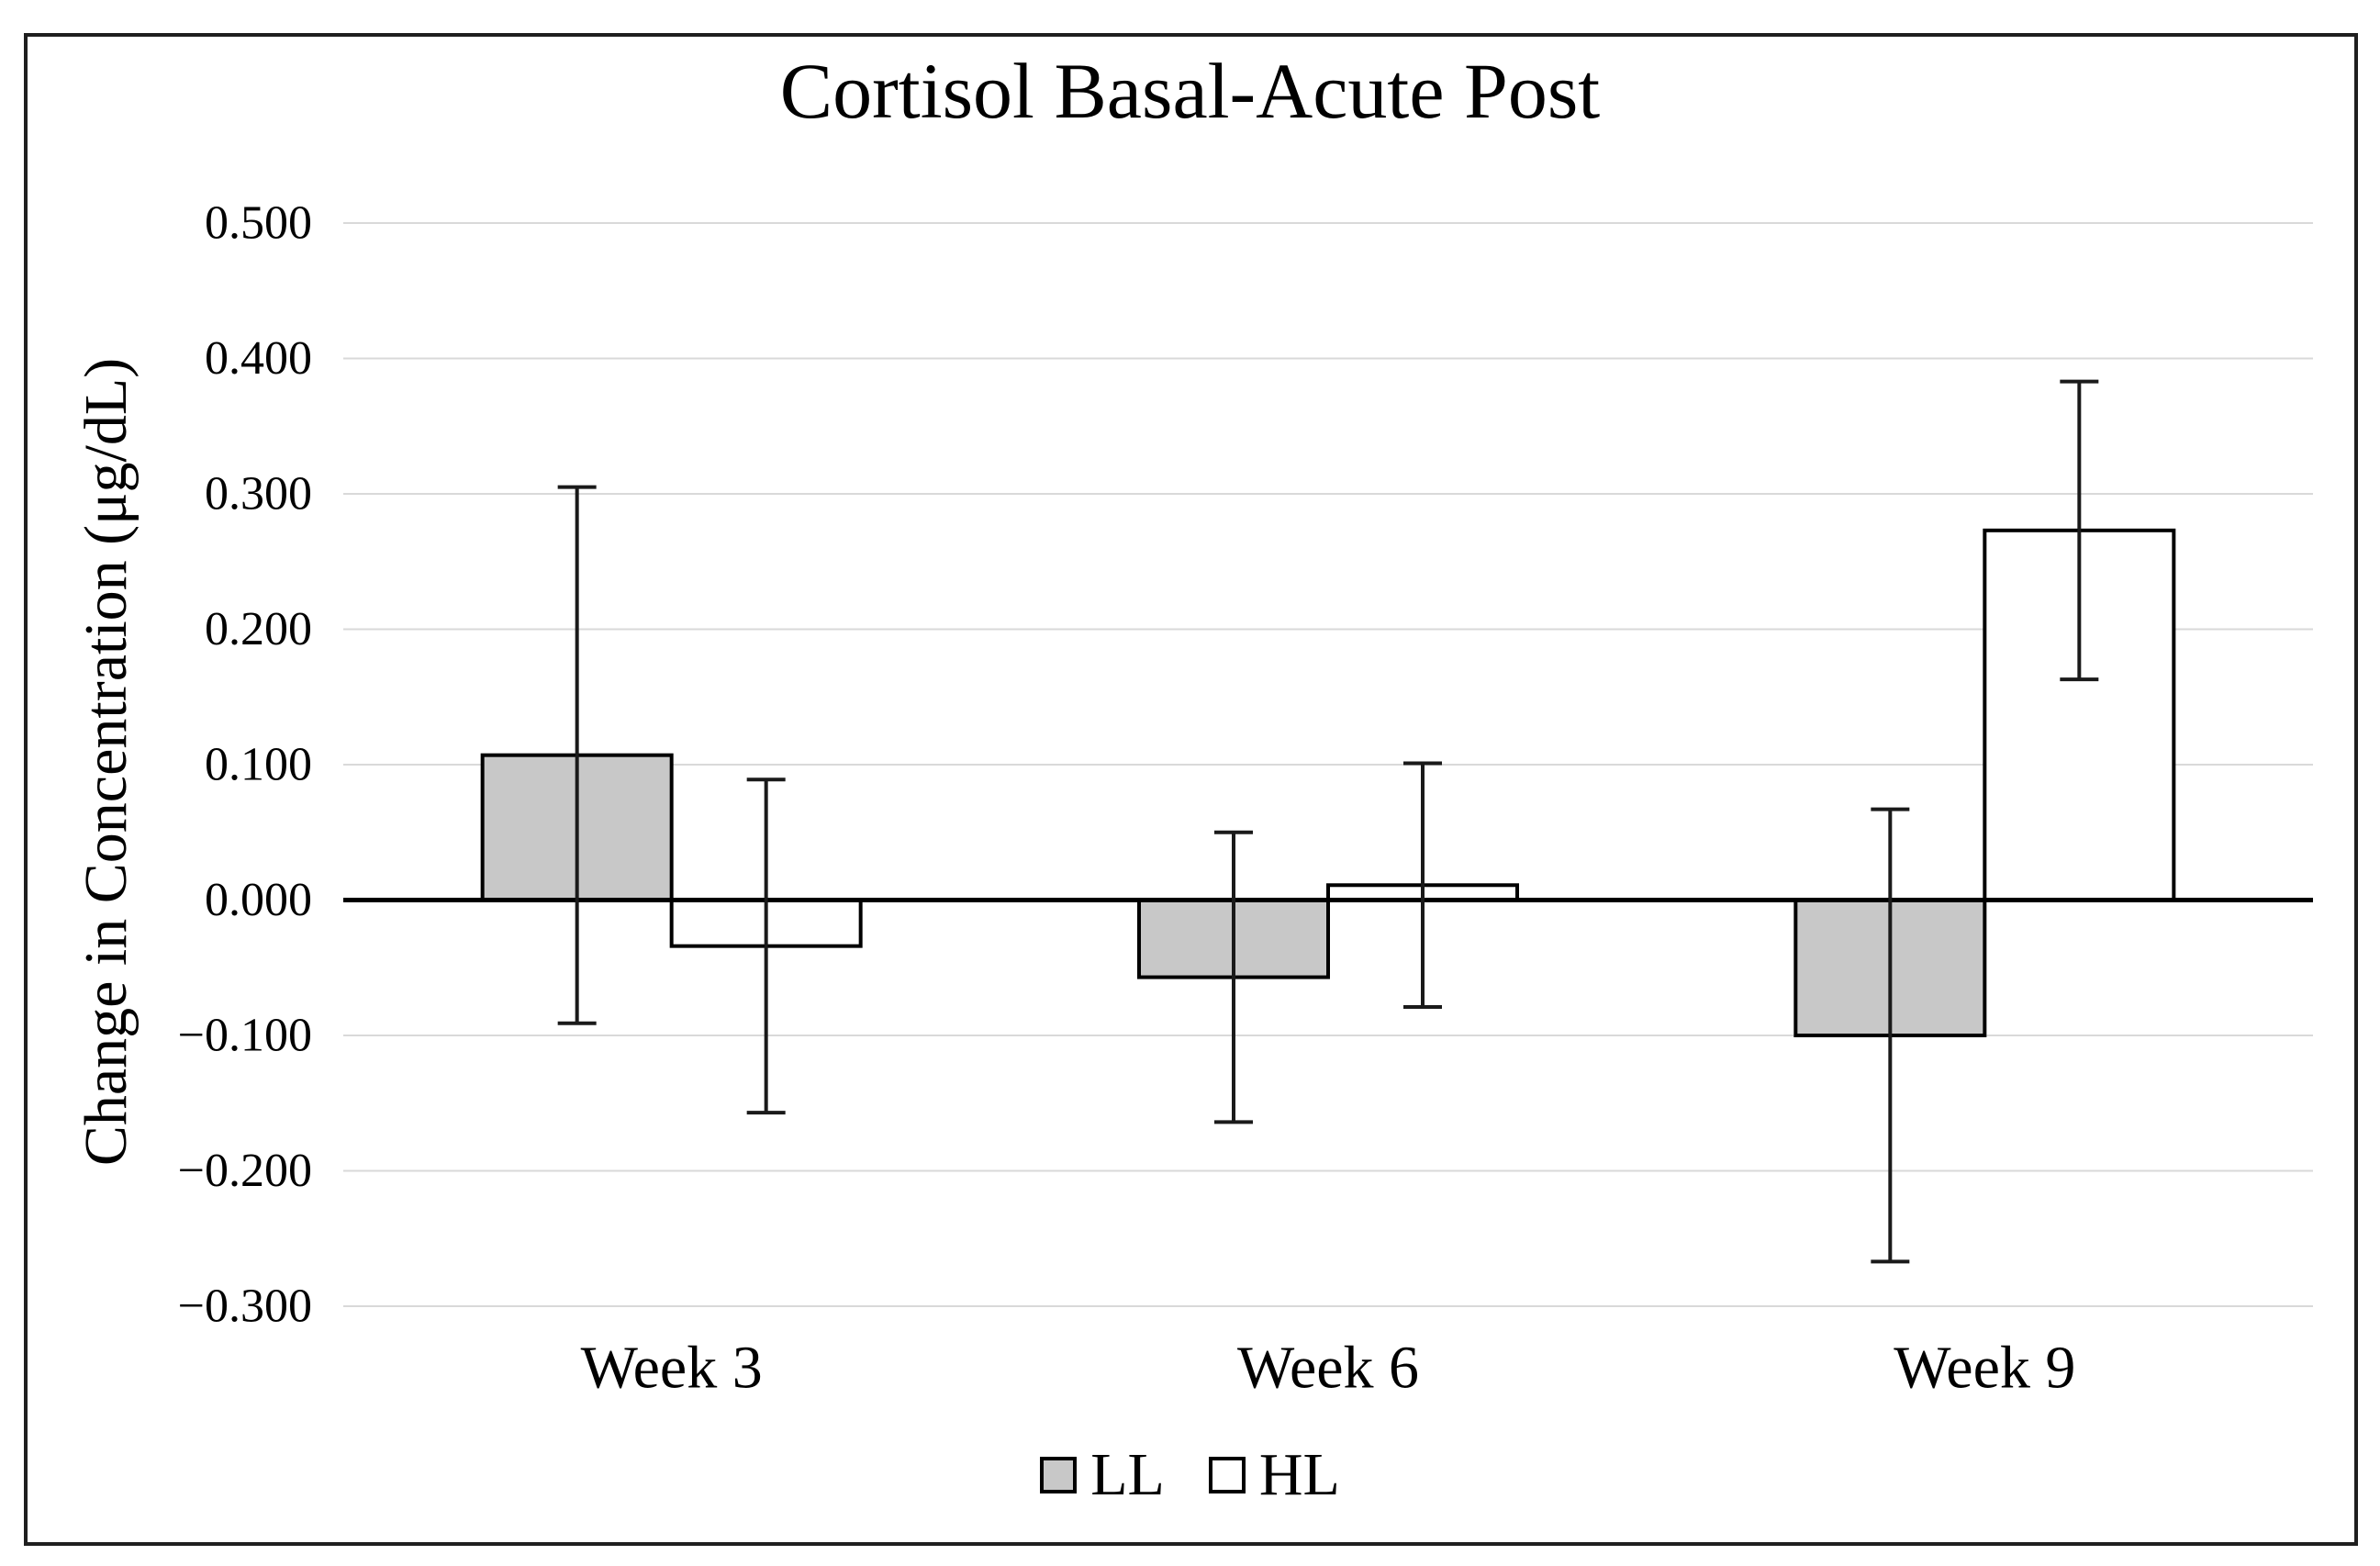 Image resolution: width=2380 pixels, height=1566 pixels. Describe the element at coordinates (258, 629) in the screenshot. I see `y-tick-label: 0.200` at that location.